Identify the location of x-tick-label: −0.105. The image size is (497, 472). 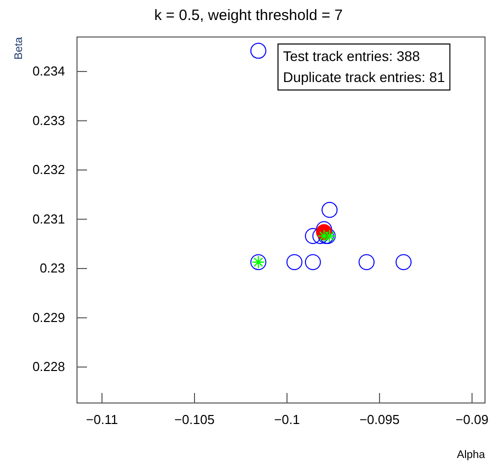
(194, 420).